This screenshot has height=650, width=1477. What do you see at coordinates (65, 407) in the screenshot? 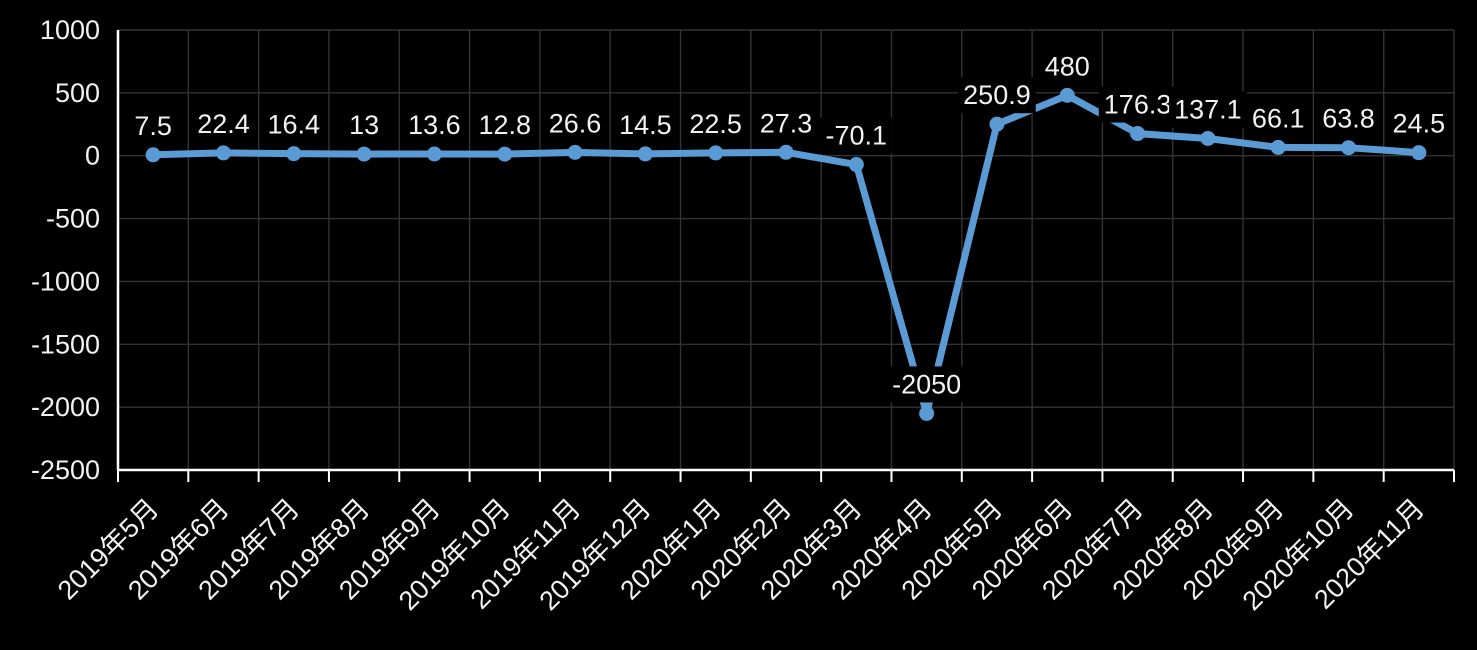
I see `y-tick-label: -2000` at bounding box center [65, 407].